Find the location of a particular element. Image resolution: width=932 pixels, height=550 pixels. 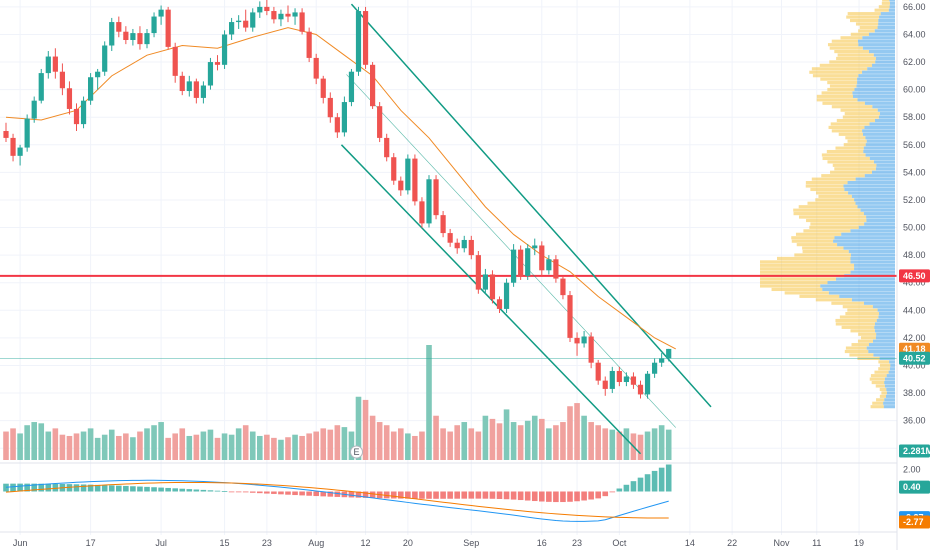

profile-bar-down is located at coordinates (832, 217).